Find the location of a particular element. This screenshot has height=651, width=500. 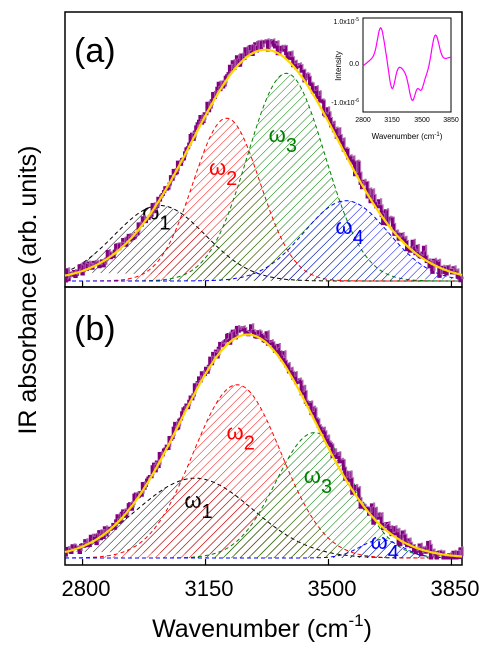

inset-frame is located at coordinates (407, 65).